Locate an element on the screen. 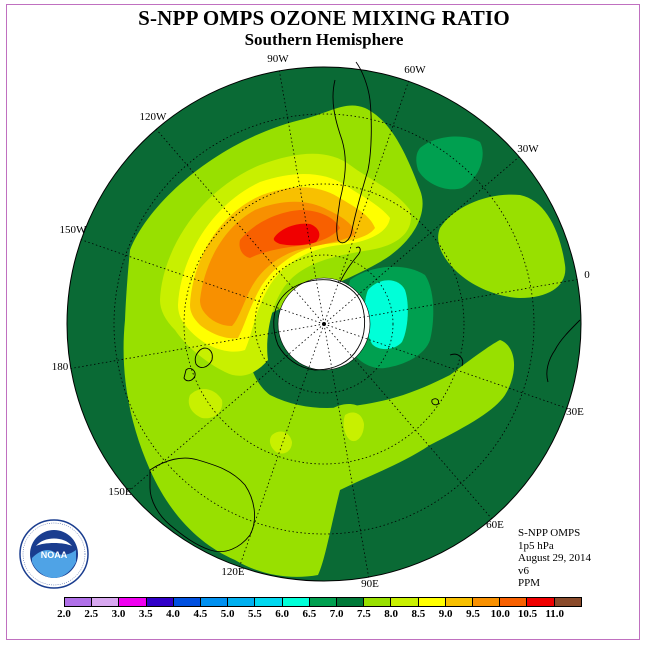  lon-label-0: 0 is located at coordinates (587, 275).